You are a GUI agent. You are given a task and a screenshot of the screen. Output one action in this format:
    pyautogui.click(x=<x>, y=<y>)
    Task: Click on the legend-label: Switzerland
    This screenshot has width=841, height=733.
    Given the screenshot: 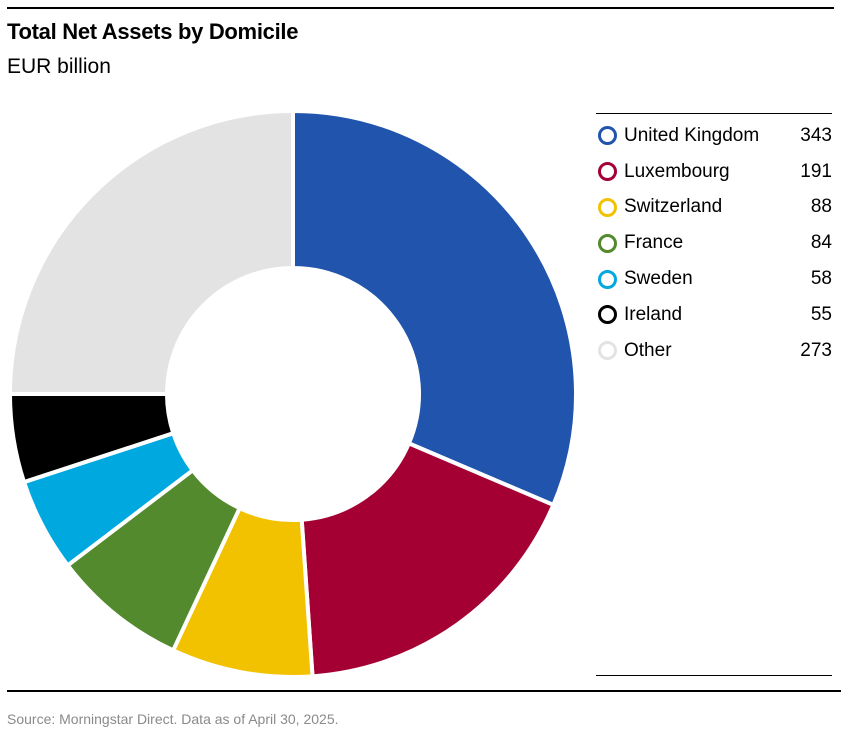 What is the action you would take?
    pyautogui.click(x=673, y=207)
    